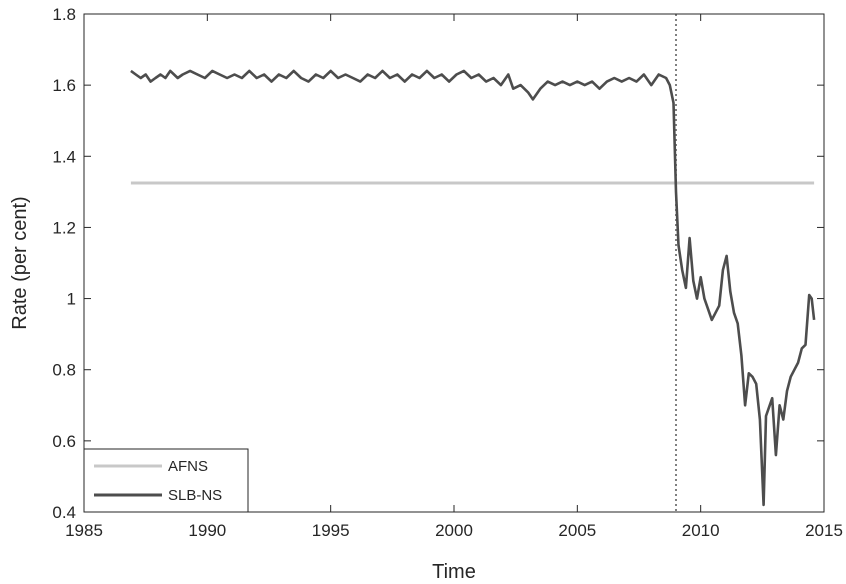 The height and width of the screenshot is (584, 846). Describe the element at coordinates (64, 227) in the screenshot. I see `y-tick-label: 1.2` at that location.